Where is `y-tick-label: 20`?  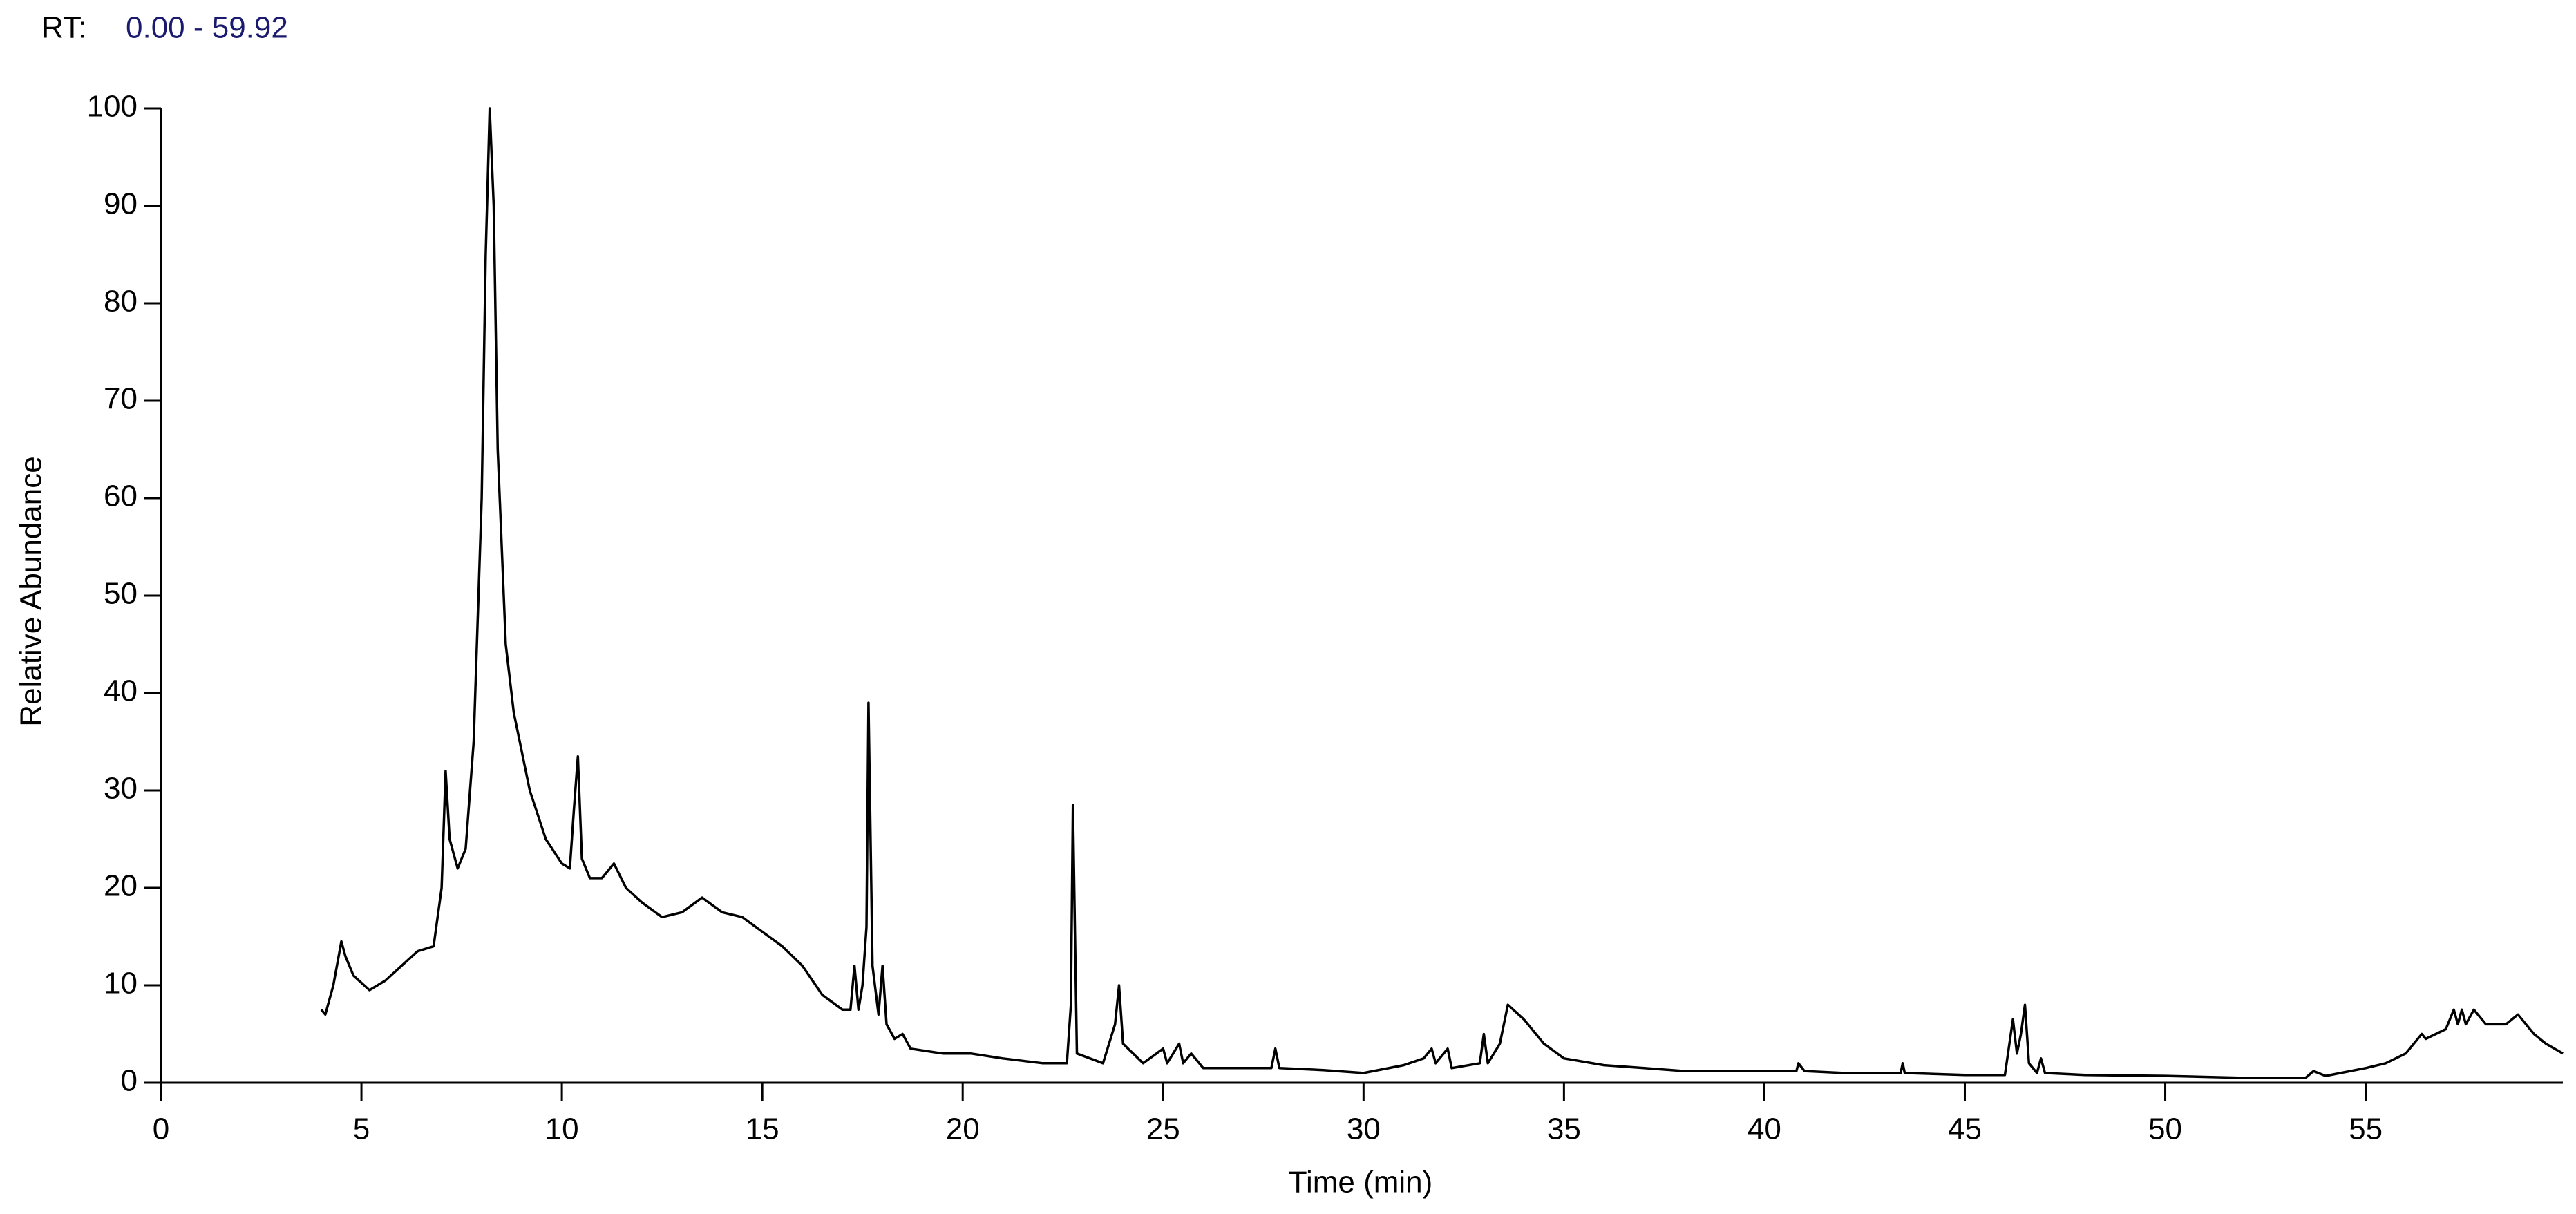 y-tick-label: 20 is located at coordinates (121, 886).